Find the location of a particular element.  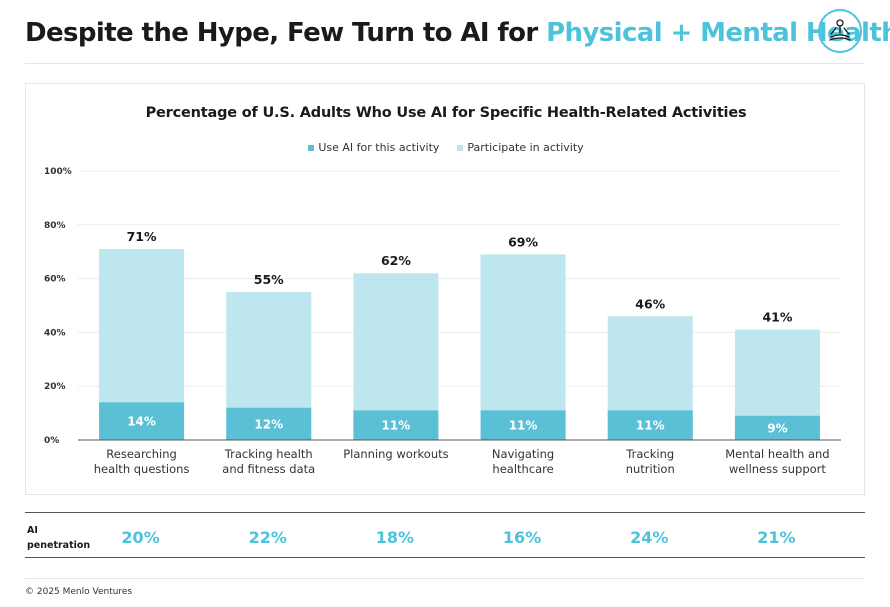

ai-penetration-bottom-rule is located at coordinates (445, 557).